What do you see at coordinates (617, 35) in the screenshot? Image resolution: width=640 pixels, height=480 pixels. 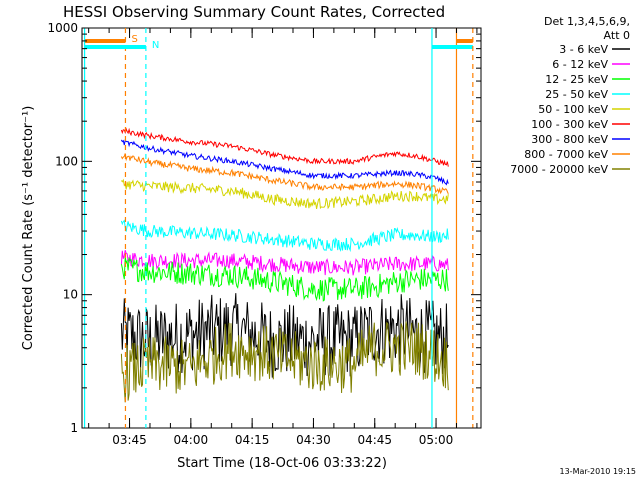 I see `legend-header-2: Att 0` at bounding box center [617, 35].